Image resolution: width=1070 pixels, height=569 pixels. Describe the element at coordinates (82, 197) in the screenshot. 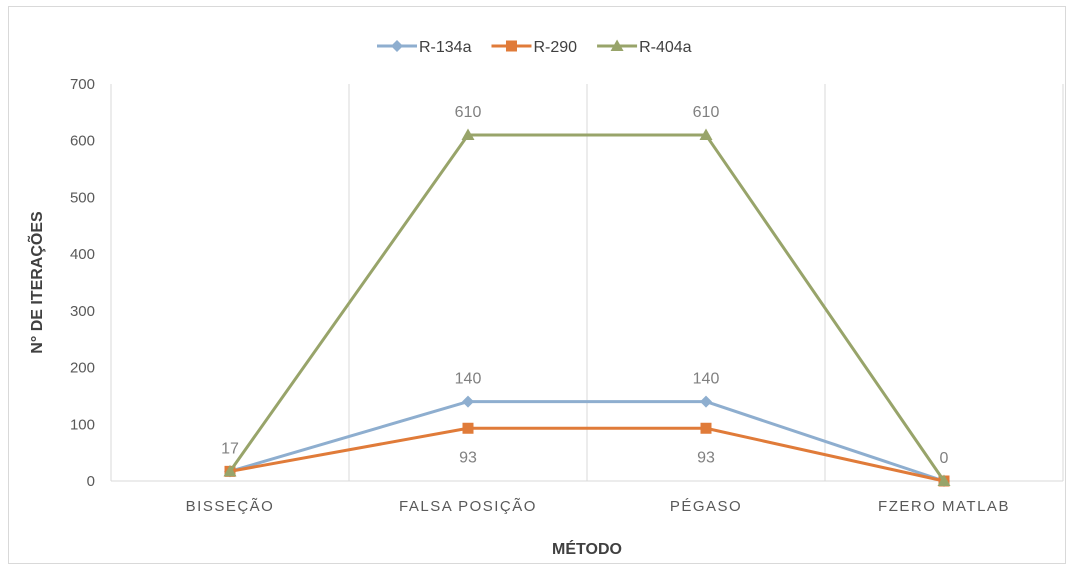

I see `y-tick-label: 500` at that location.